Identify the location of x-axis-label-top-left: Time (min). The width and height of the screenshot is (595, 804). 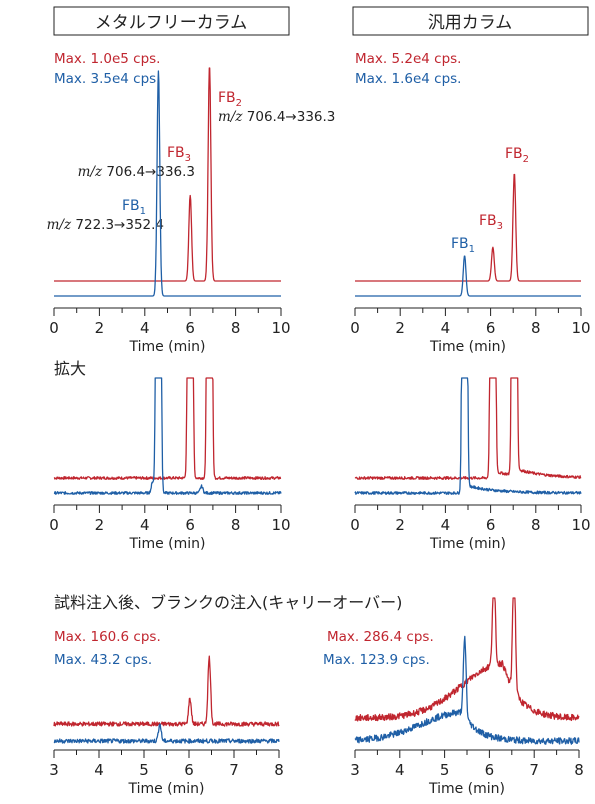
(166, 347).